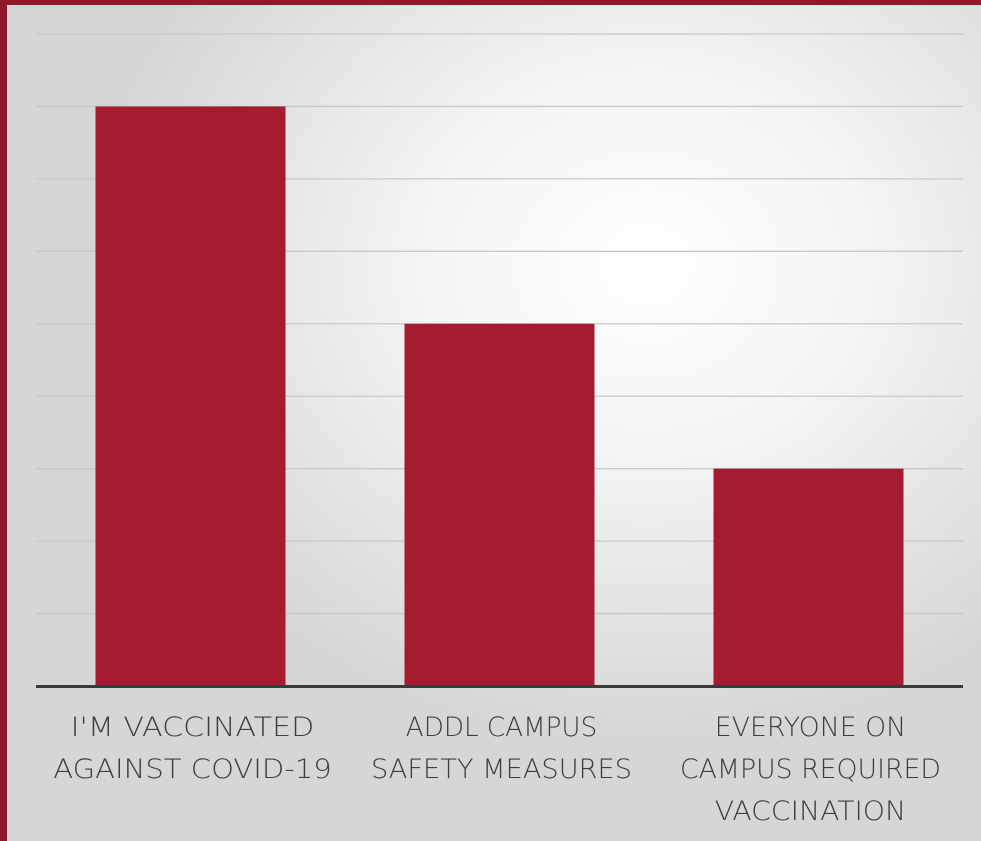  What do you see at coordinates (810, 769) in the screenshot?
I see `category-label: CAMPUS REQUIRED` at bounding box center [810, 769].